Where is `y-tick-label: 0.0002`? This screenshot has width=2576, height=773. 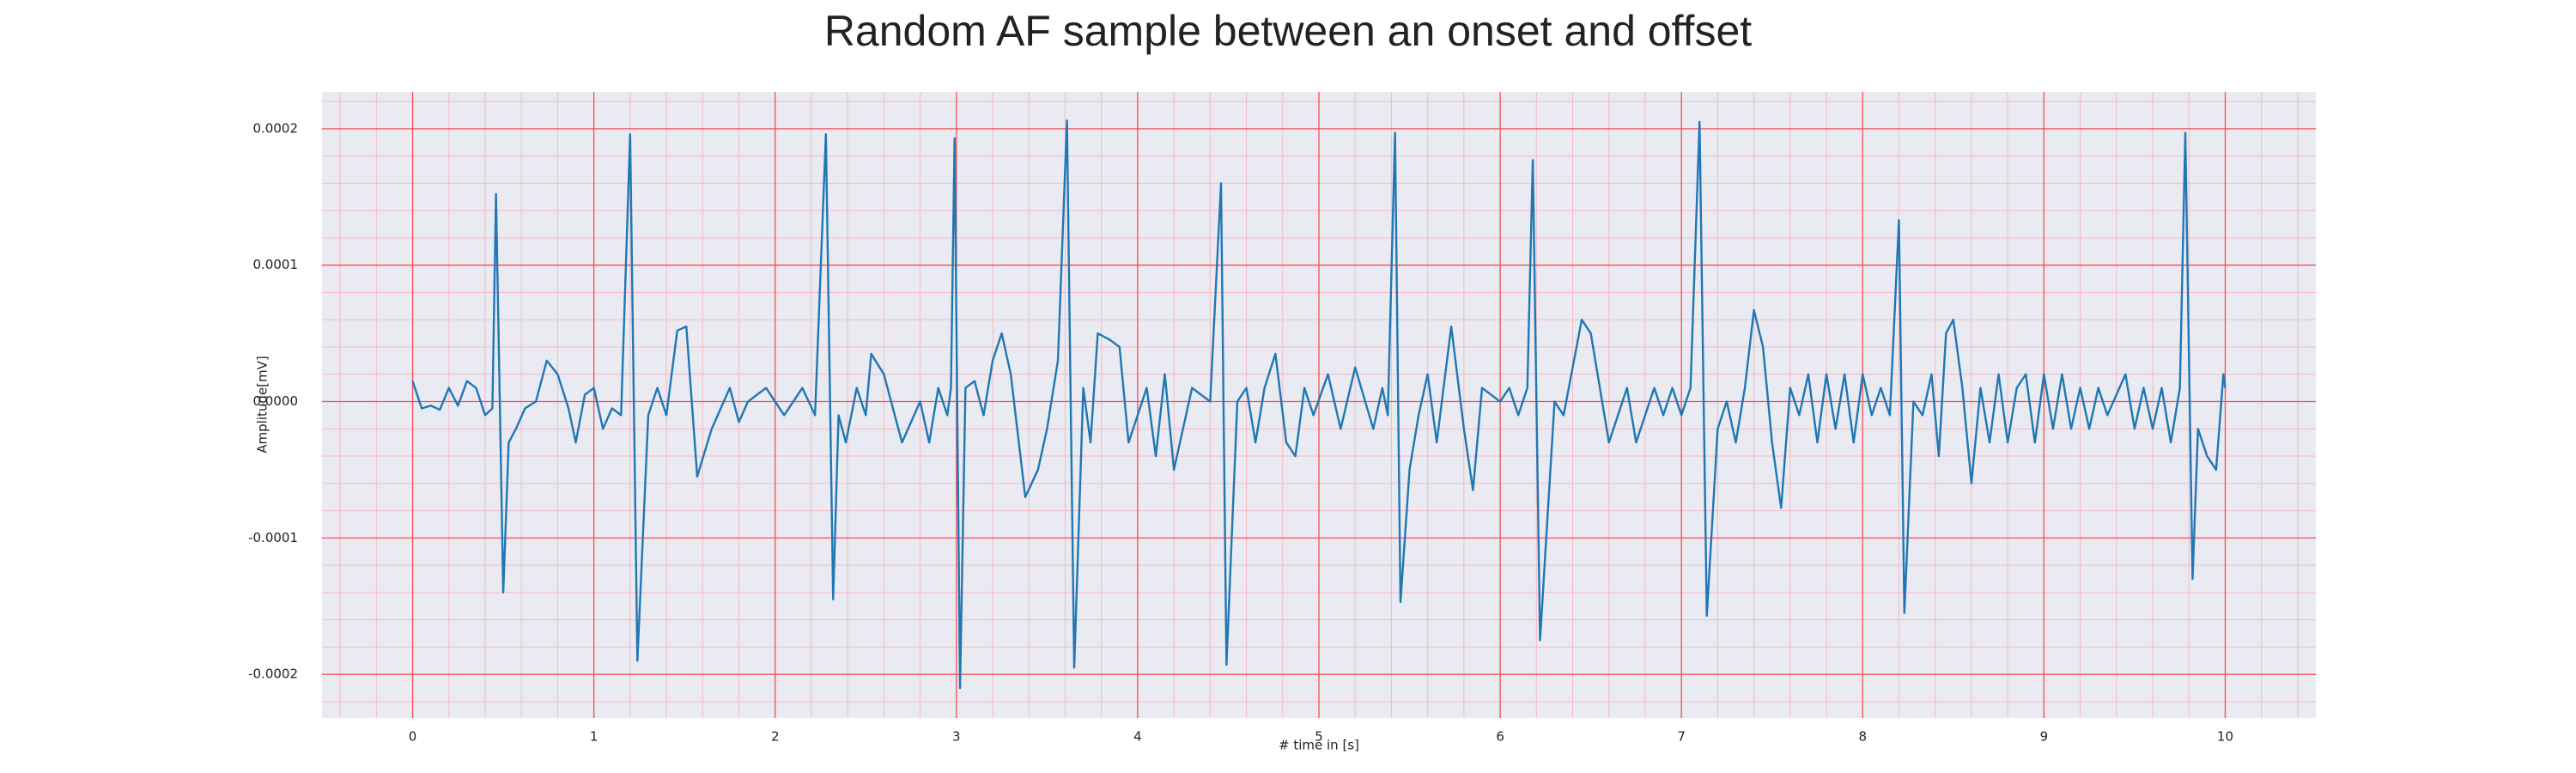 y-tick-label: 0.0002 is located at coordinates (276, 128).